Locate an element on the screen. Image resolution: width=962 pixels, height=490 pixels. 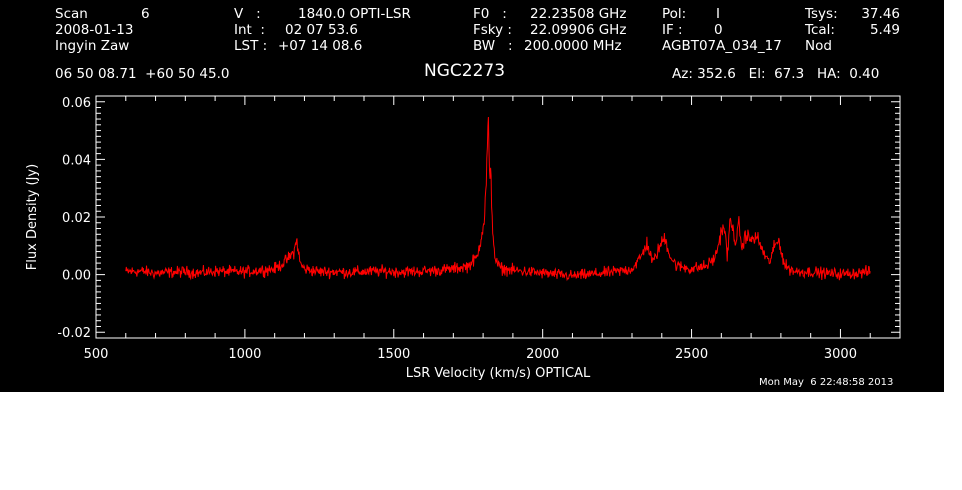
observing-mode: Nod is located at coordinates (818, 46).